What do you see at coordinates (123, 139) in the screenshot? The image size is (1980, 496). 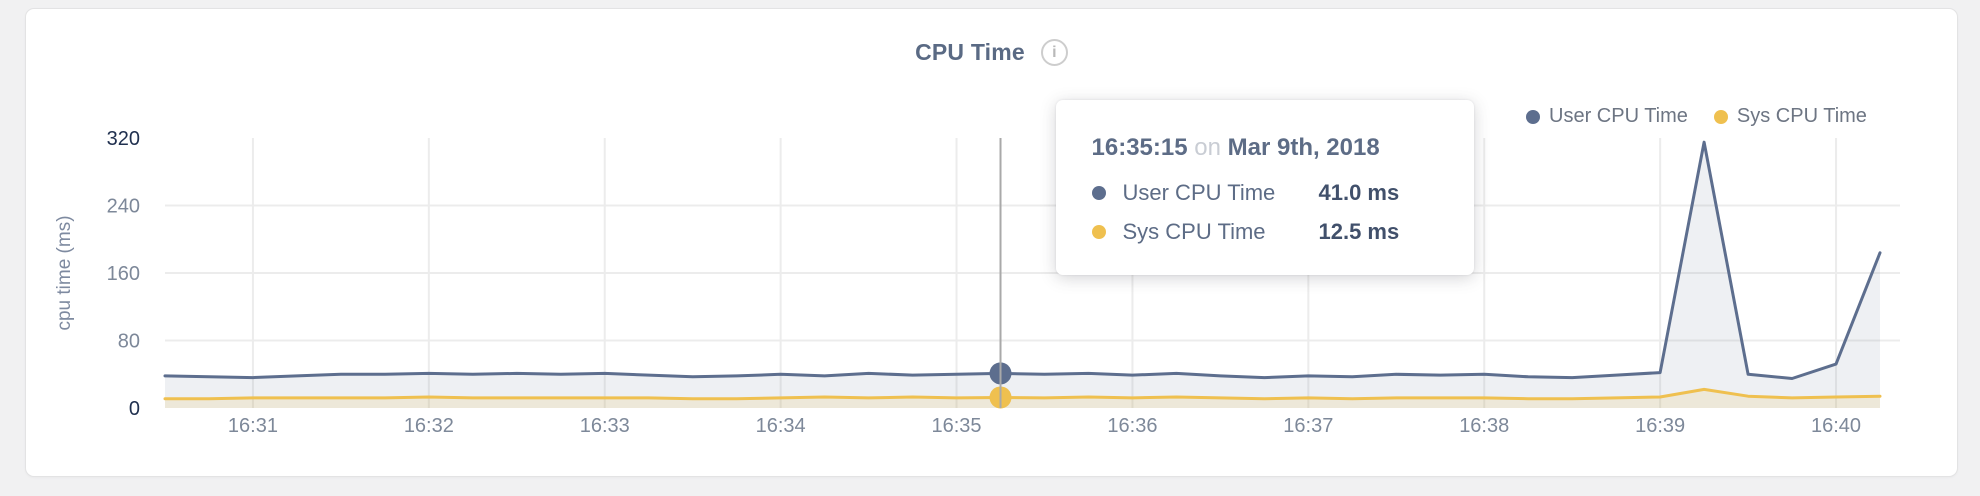 I see `y-tick-320: 320` at bounding box center [123, 139].